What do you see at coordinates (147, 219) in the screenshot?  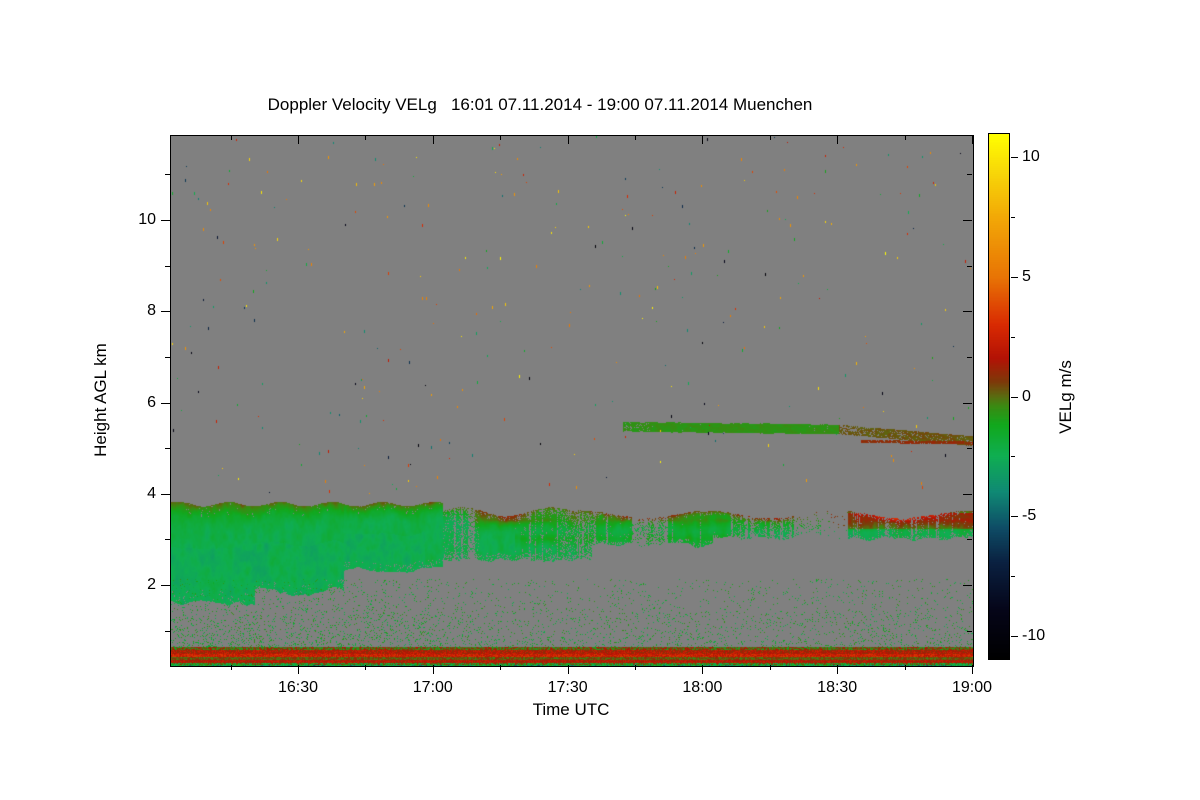 I see `y-tick-label: 10` at bounding box center [147, 219].